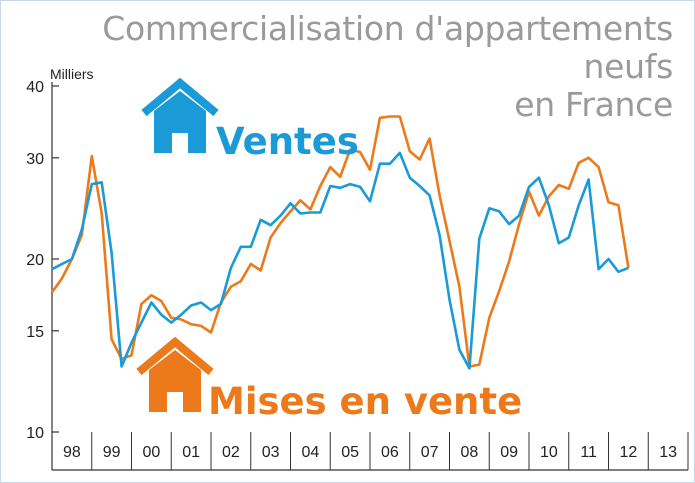 The width and height of the screenshot is (695, 483). What do you see at coordinates (668, 452) in the screenshot?
I see `x-tick-label: 13` at bounding box center [668, 452].